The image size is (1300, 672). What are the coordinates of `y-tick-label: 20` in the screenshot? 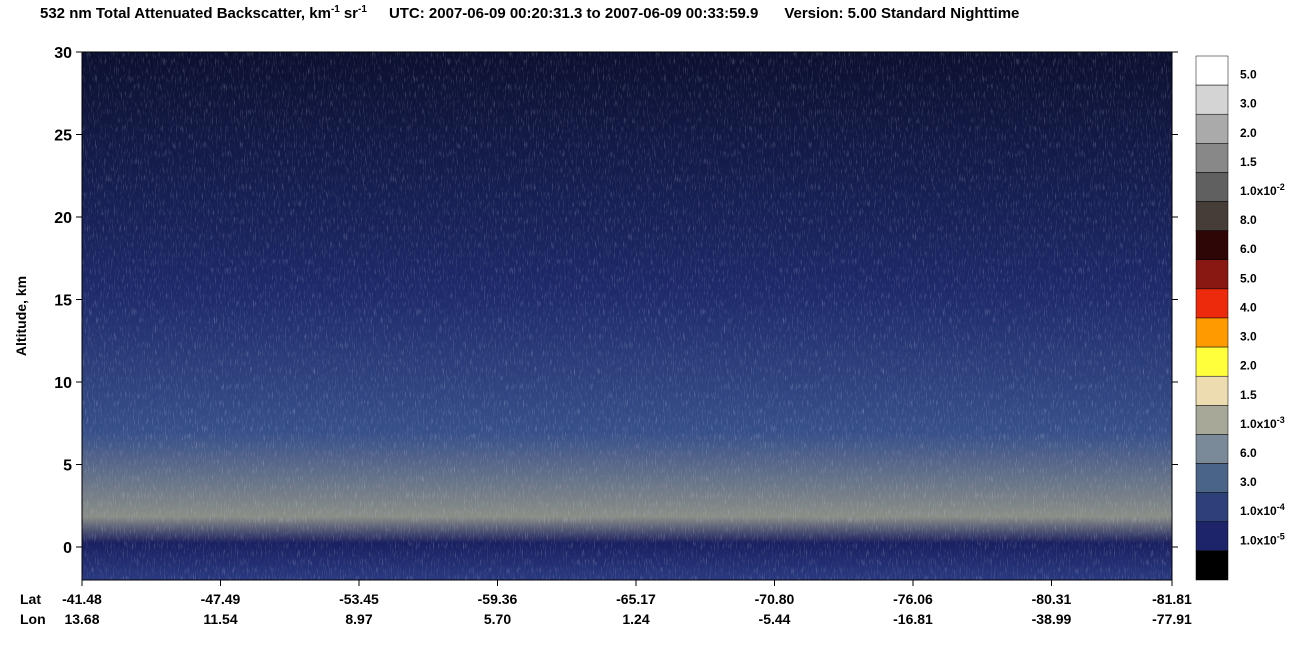 It's located at (63, 218).